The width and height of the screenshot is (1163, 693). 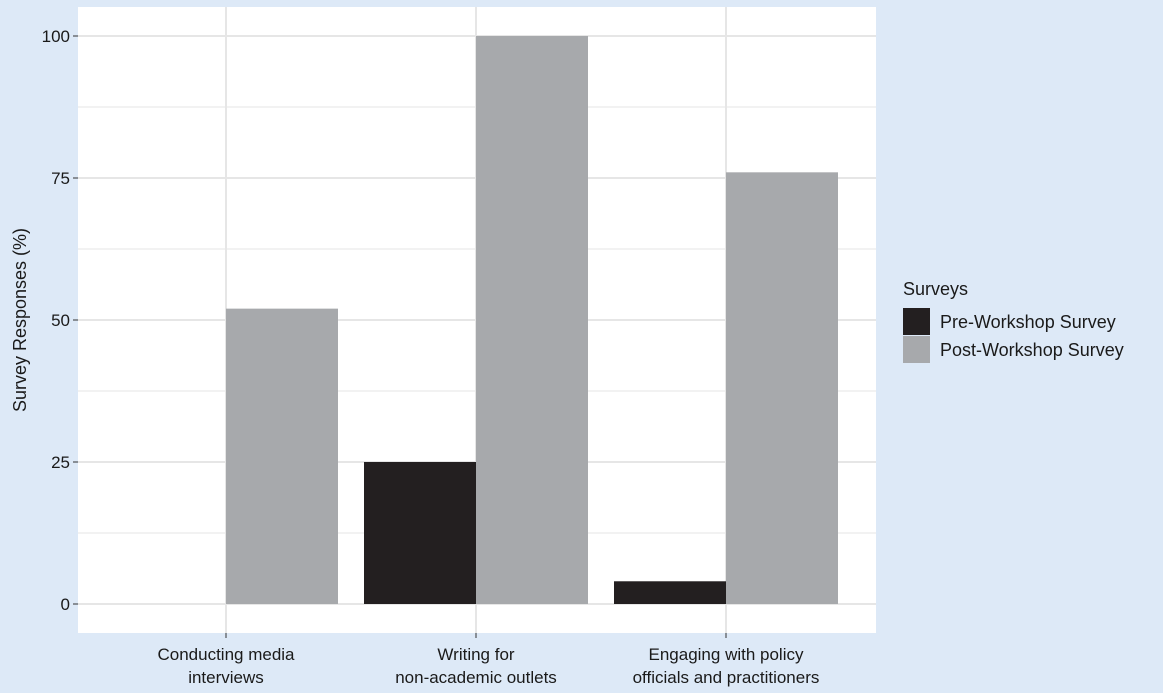 I want to click on legend-label-1: Post-Workshop Survey, so click(x=1032, y=350).